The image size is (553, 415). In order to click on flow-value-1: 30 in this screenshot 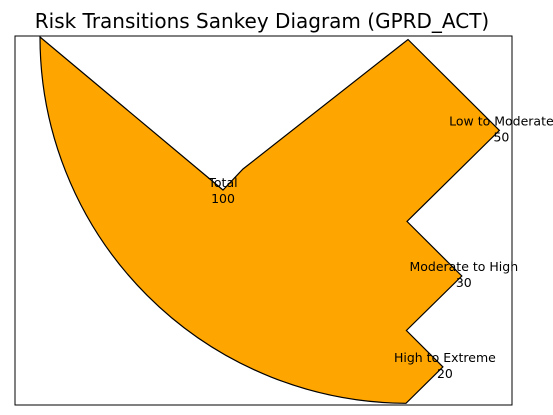, I will do `click(464, 282)`.